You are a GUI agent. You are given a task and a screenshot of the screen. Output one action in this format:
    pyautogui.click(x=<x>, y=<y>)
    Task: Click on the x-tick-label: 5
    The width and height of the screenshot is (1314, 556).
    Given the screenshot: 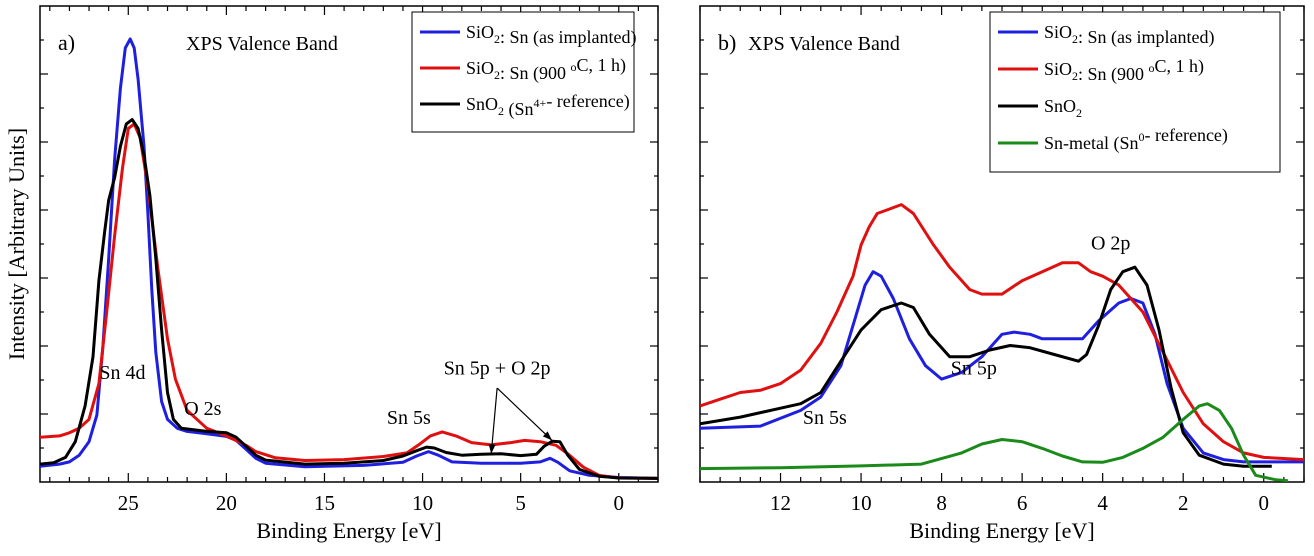 What is the action you would take?
    pyautogui.click(x=520, y=503)
    